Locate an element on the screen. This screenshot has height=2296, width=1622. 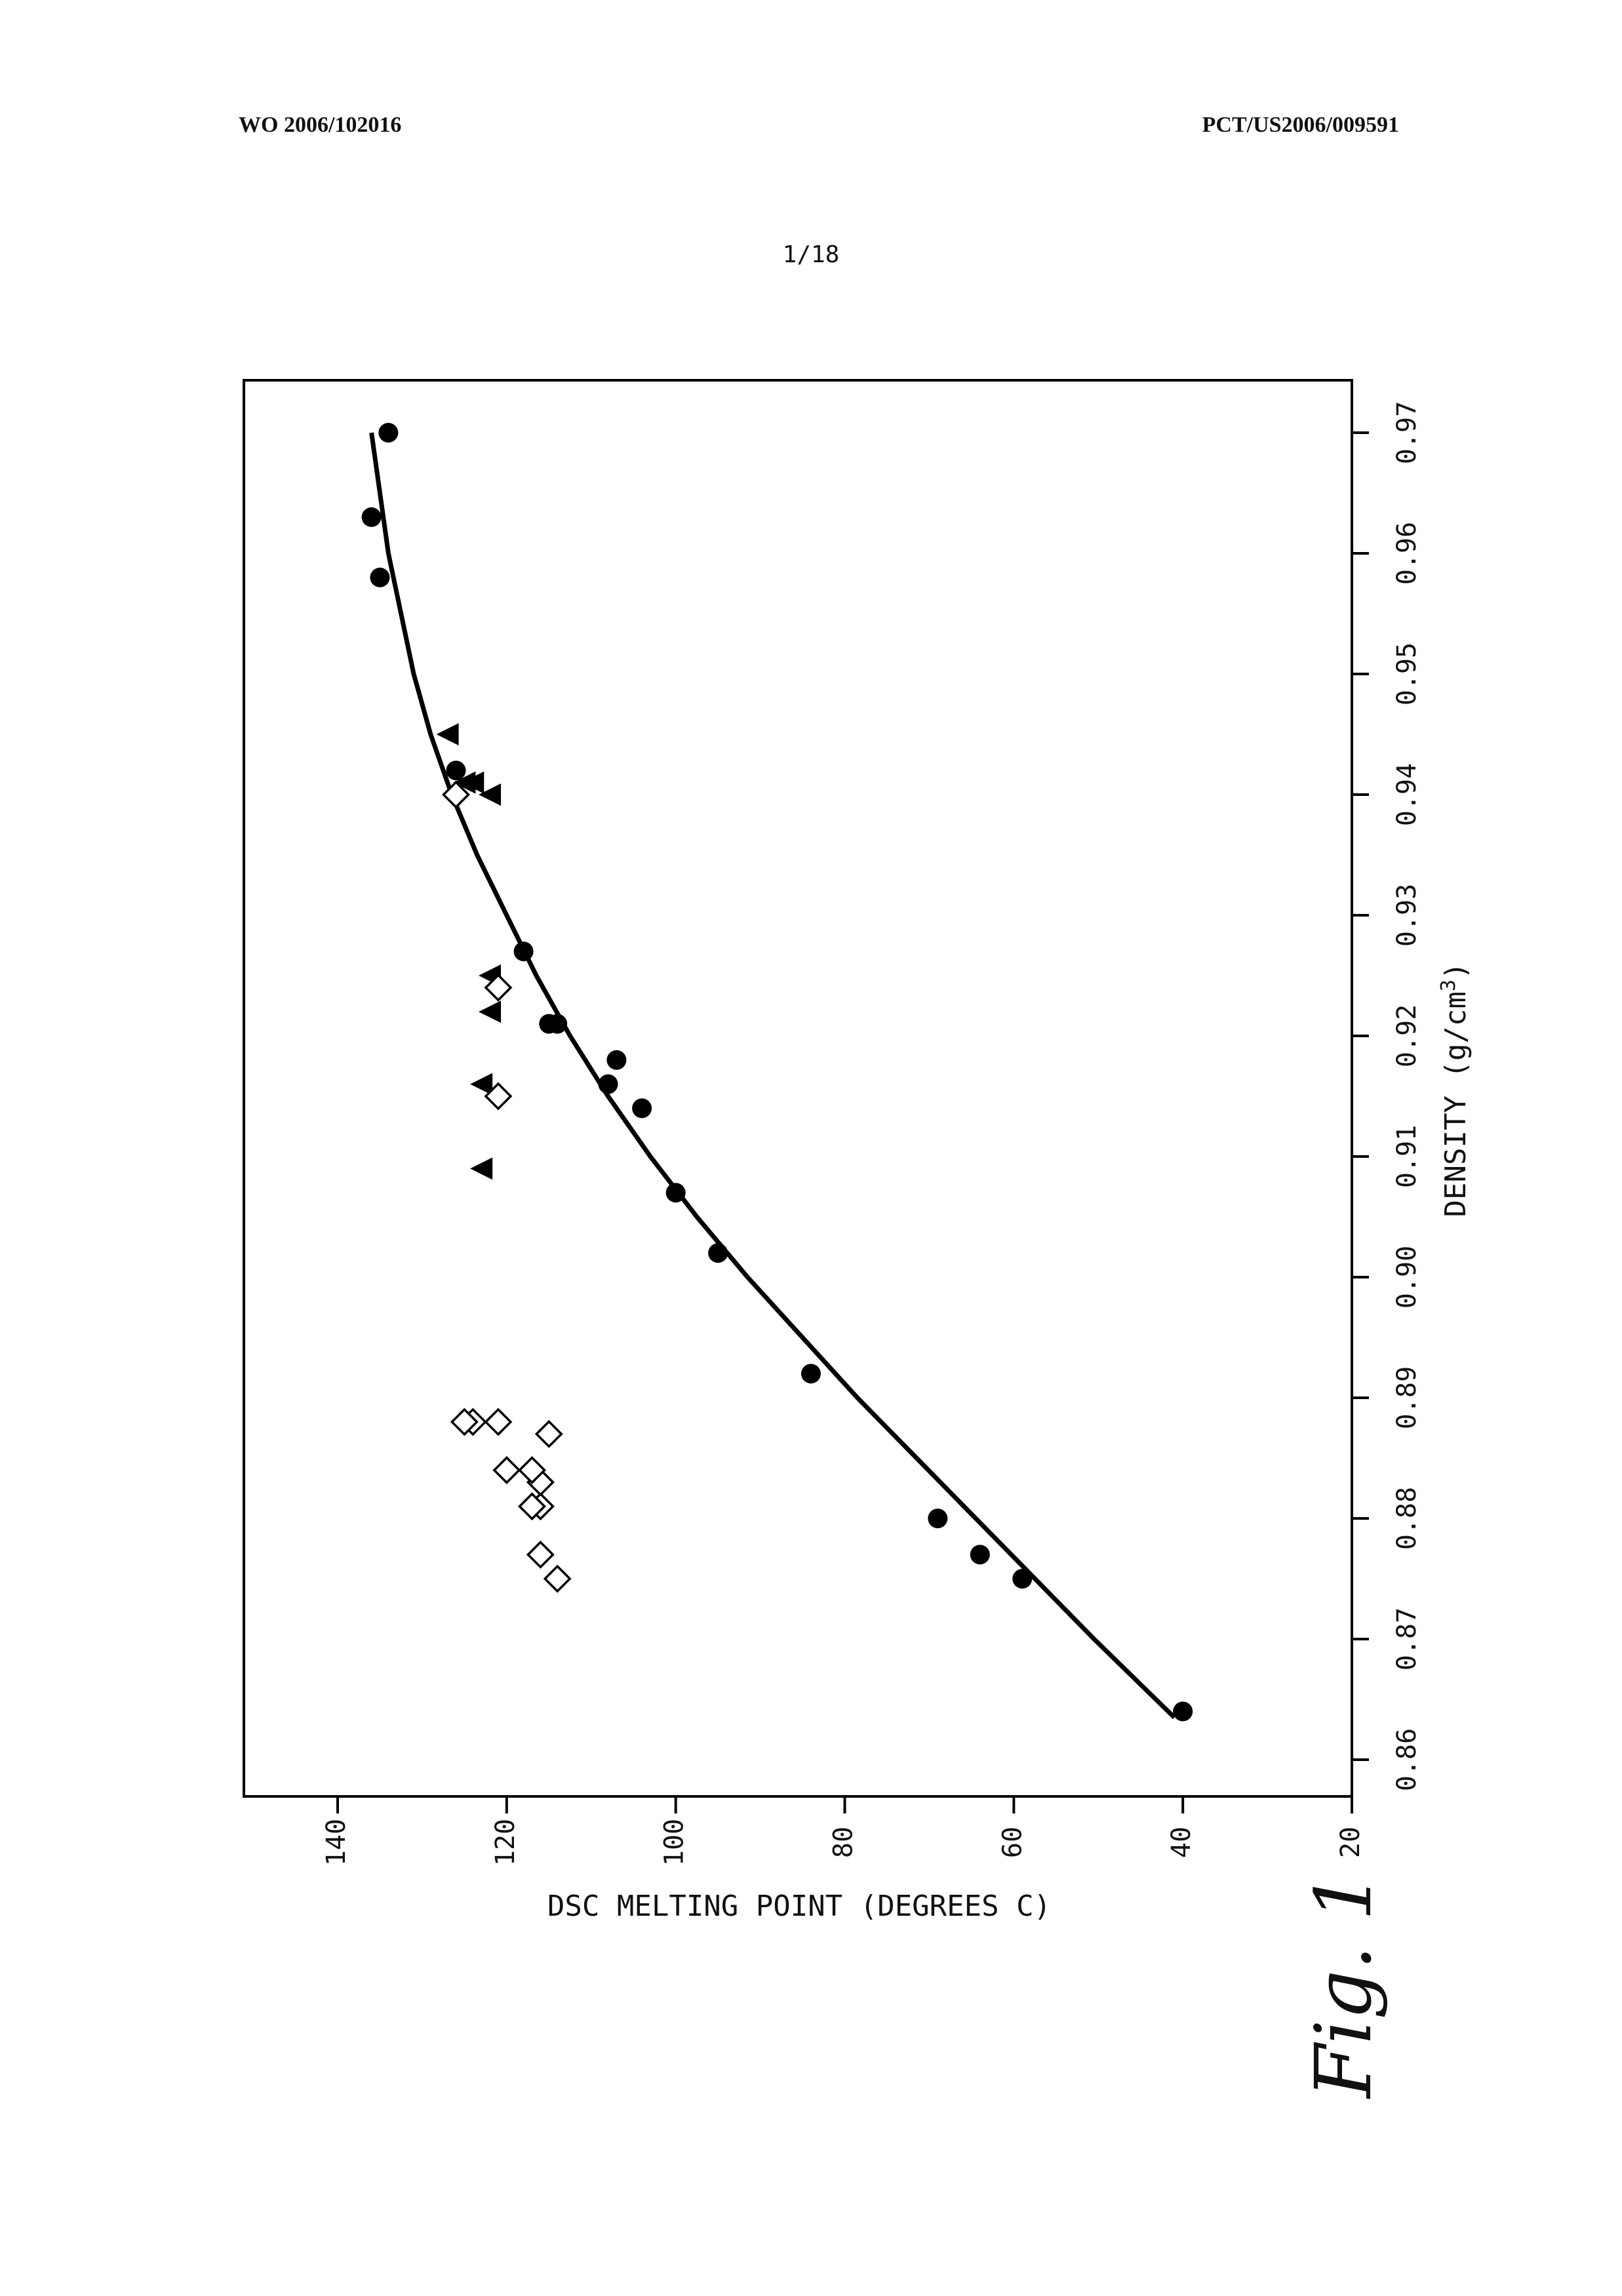
density-tick-label: 0.94 is located at coordinates (1407, 794).